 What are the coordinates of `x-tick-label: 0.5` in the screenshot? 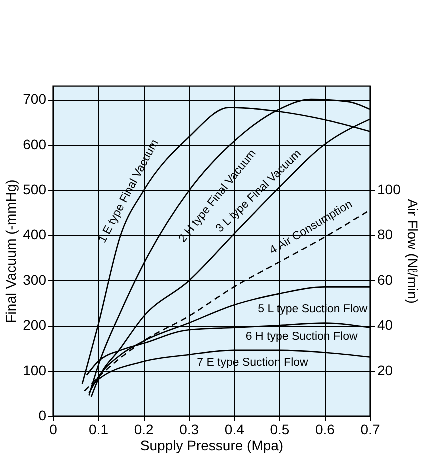 It's located at (280, 430).